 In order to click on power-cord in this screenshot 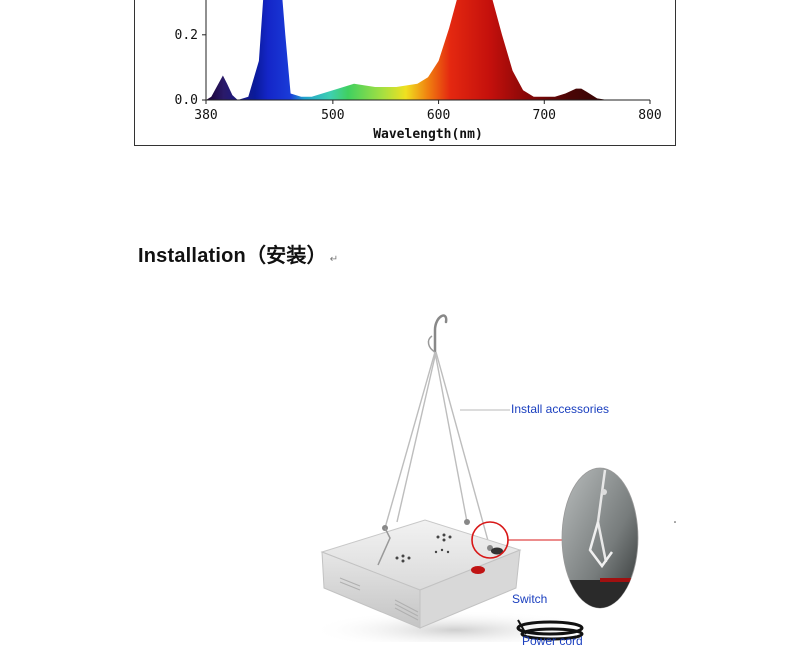, I will do `click(550, 630)`.